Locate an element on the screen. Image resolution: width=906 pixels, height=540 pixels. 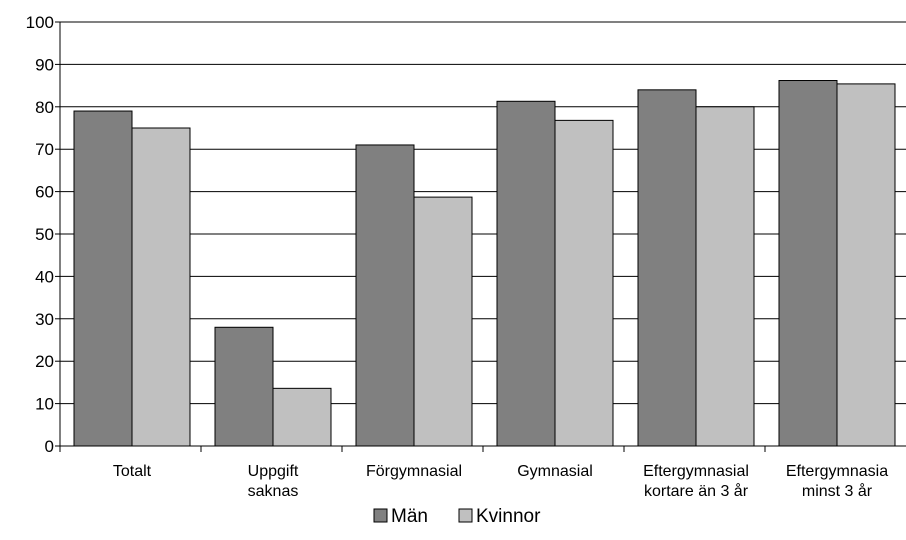
y-tick-label: 40 is located at coordinates (44, 276).